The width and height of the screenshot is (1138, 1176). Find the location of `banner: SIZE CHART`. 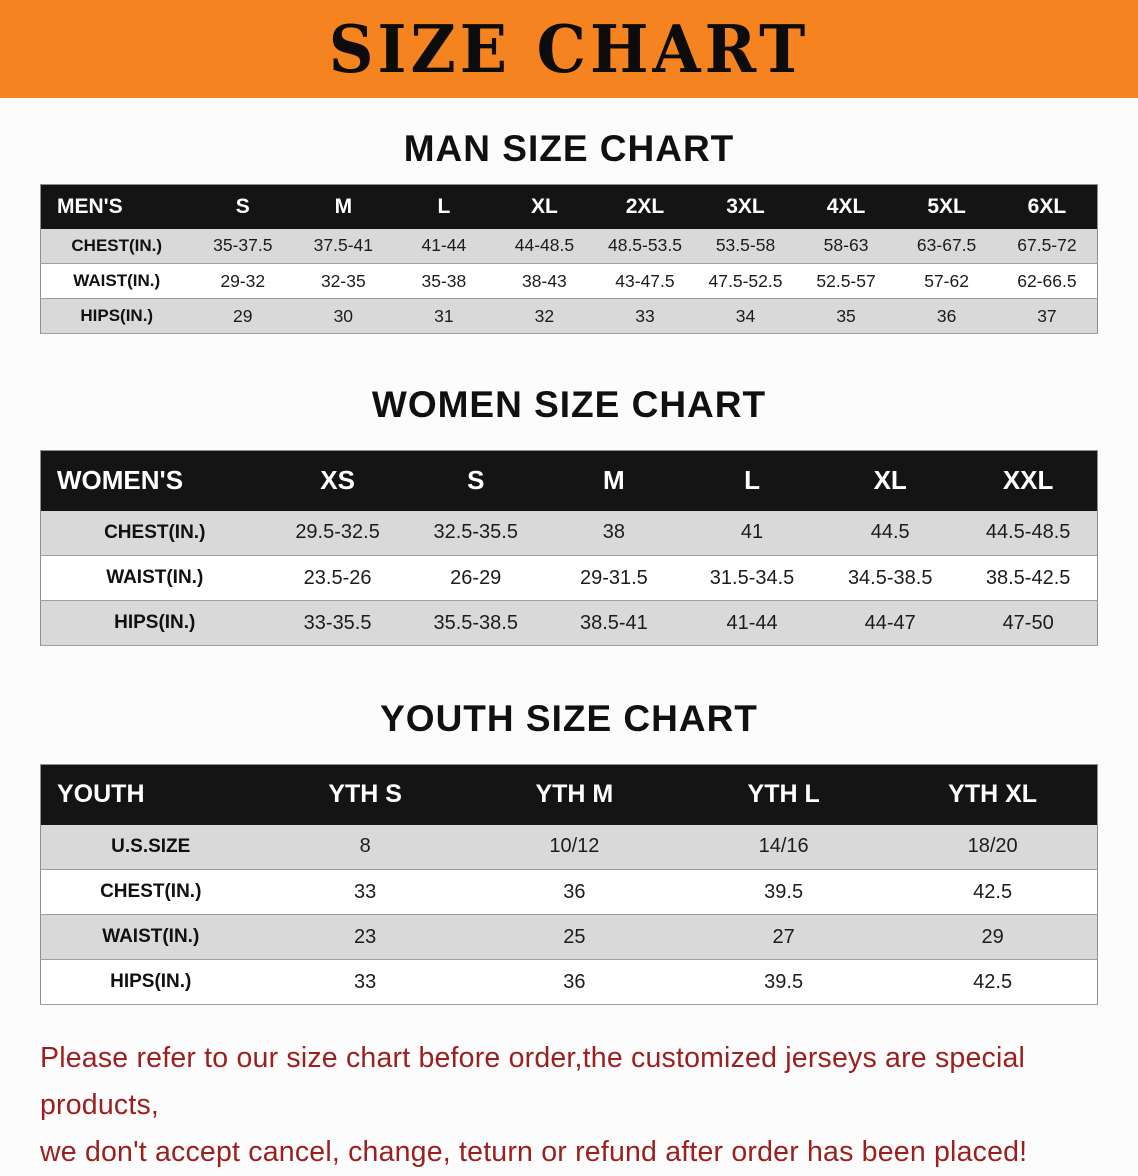

banner: SIZE CHART is located at coordinates (569, 49).